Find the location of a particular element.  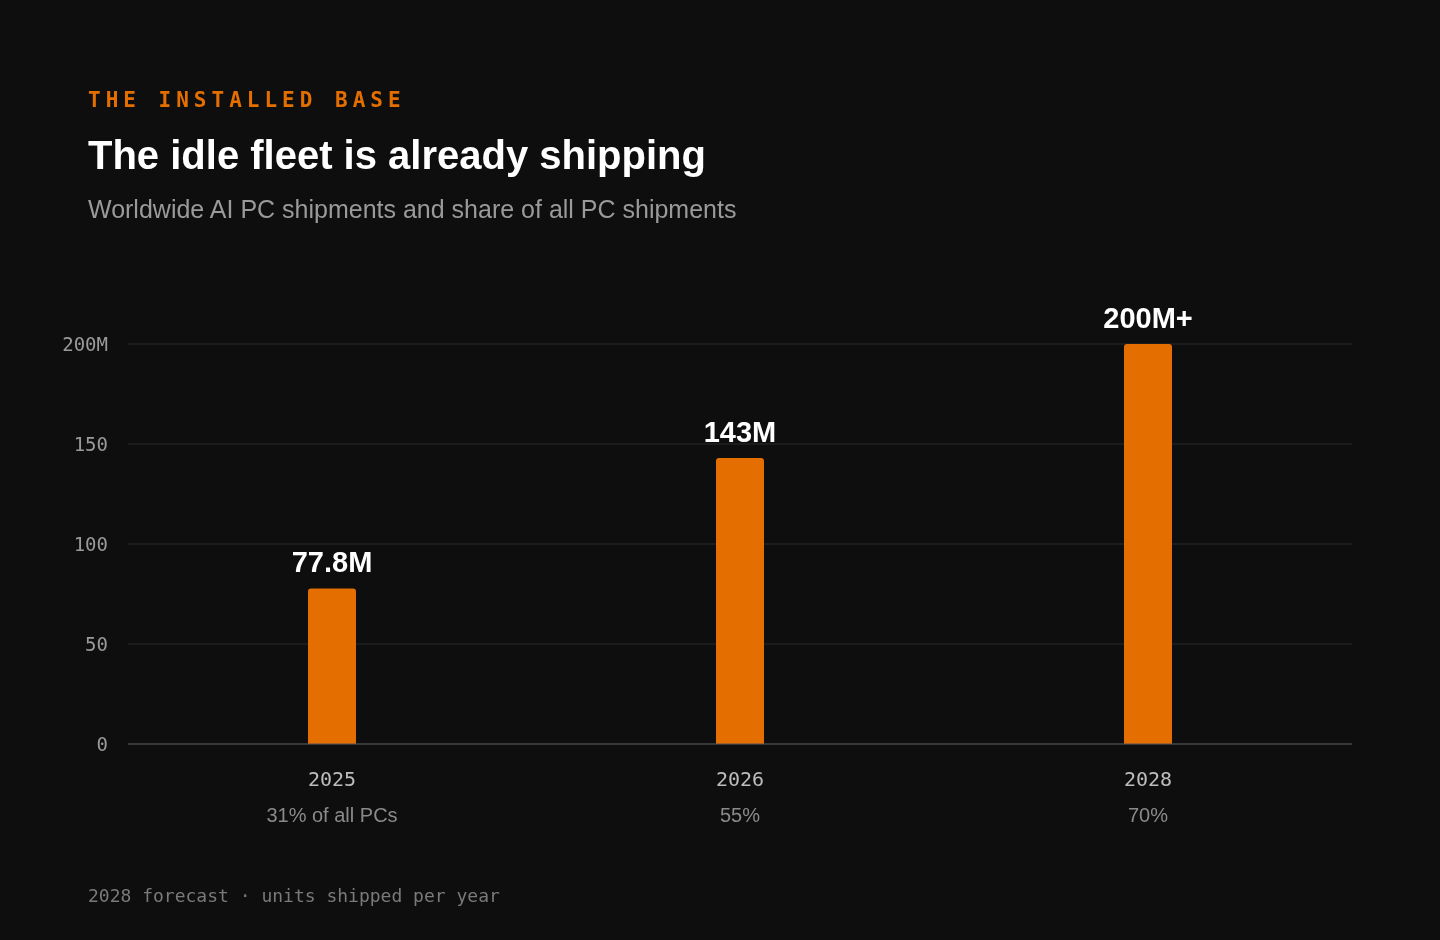

y-tick-label: 150 is located at coordinates (90, 443).